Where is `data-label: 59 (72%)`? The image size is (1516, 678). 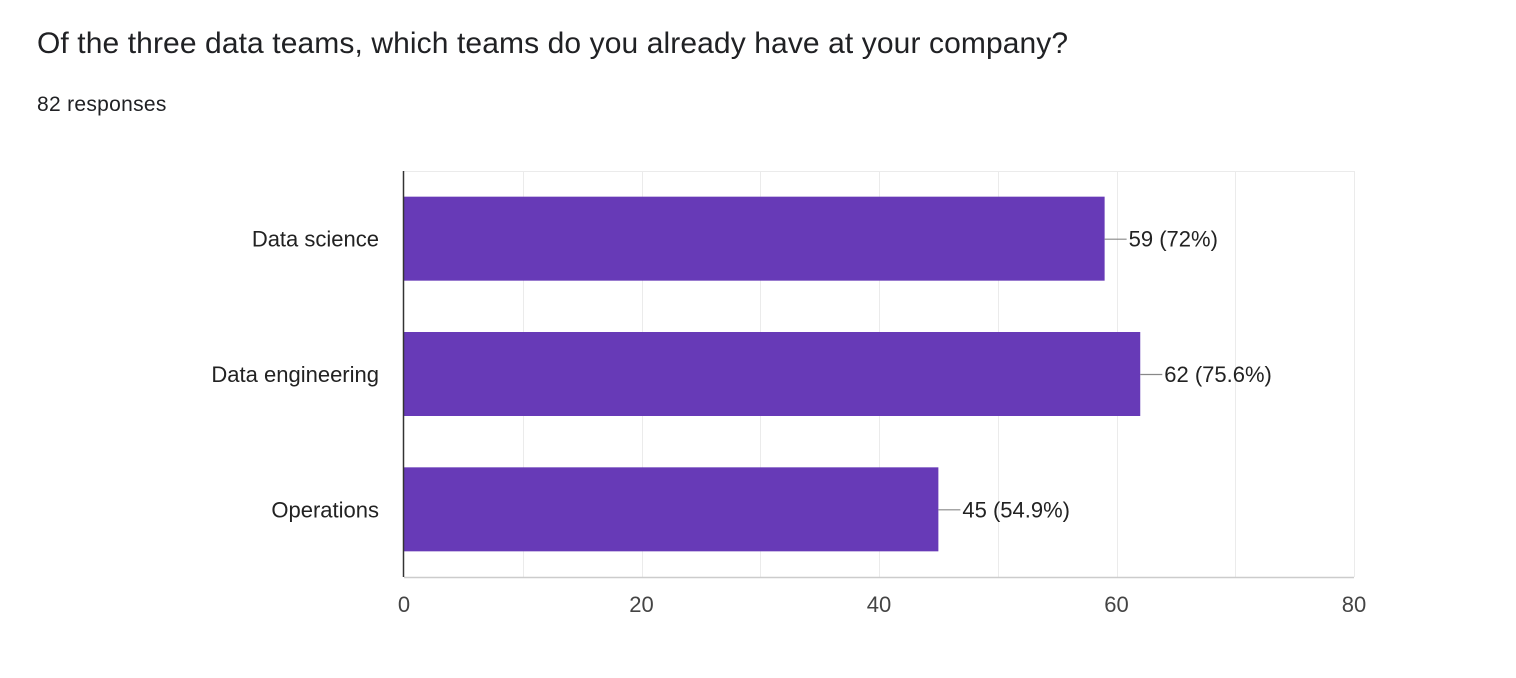
data-label: 59 (72%) is located at coordinates (1173, 239).